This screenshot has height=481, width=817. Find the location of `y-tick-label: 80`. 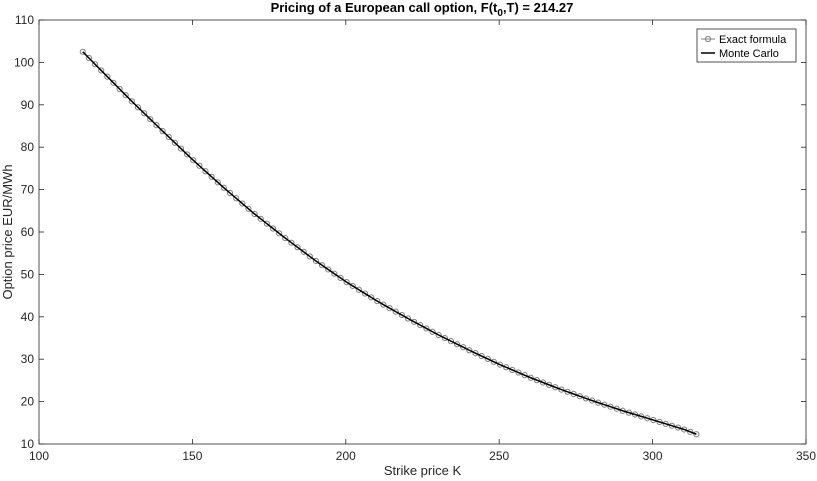

y-tick-label: 80 is located at coordinates (28, 147).